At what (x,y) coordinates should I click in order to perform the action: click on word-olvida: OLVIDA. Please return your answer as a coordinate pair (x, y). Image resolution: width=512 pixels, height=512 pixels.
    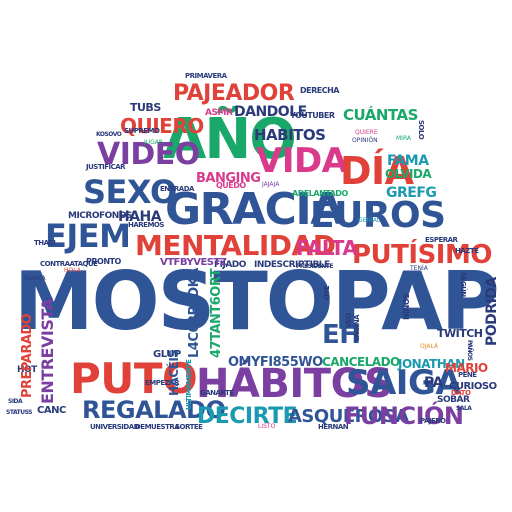
    Looking at the image, I should click on (408, 174).